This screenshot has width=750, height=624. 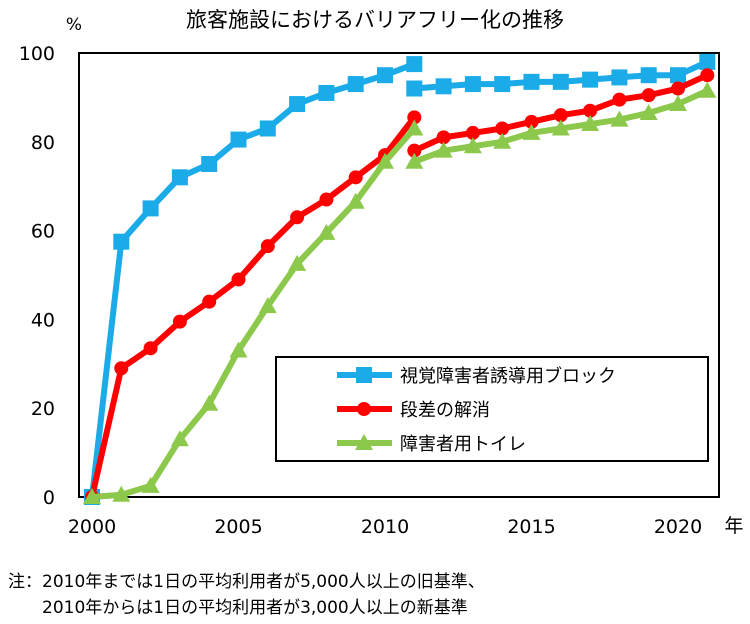 What do you see at coordinates (463, 444) in the screenshot?
I see `legend-label: 障害者用トイレ` at bounding box center [463, 444].